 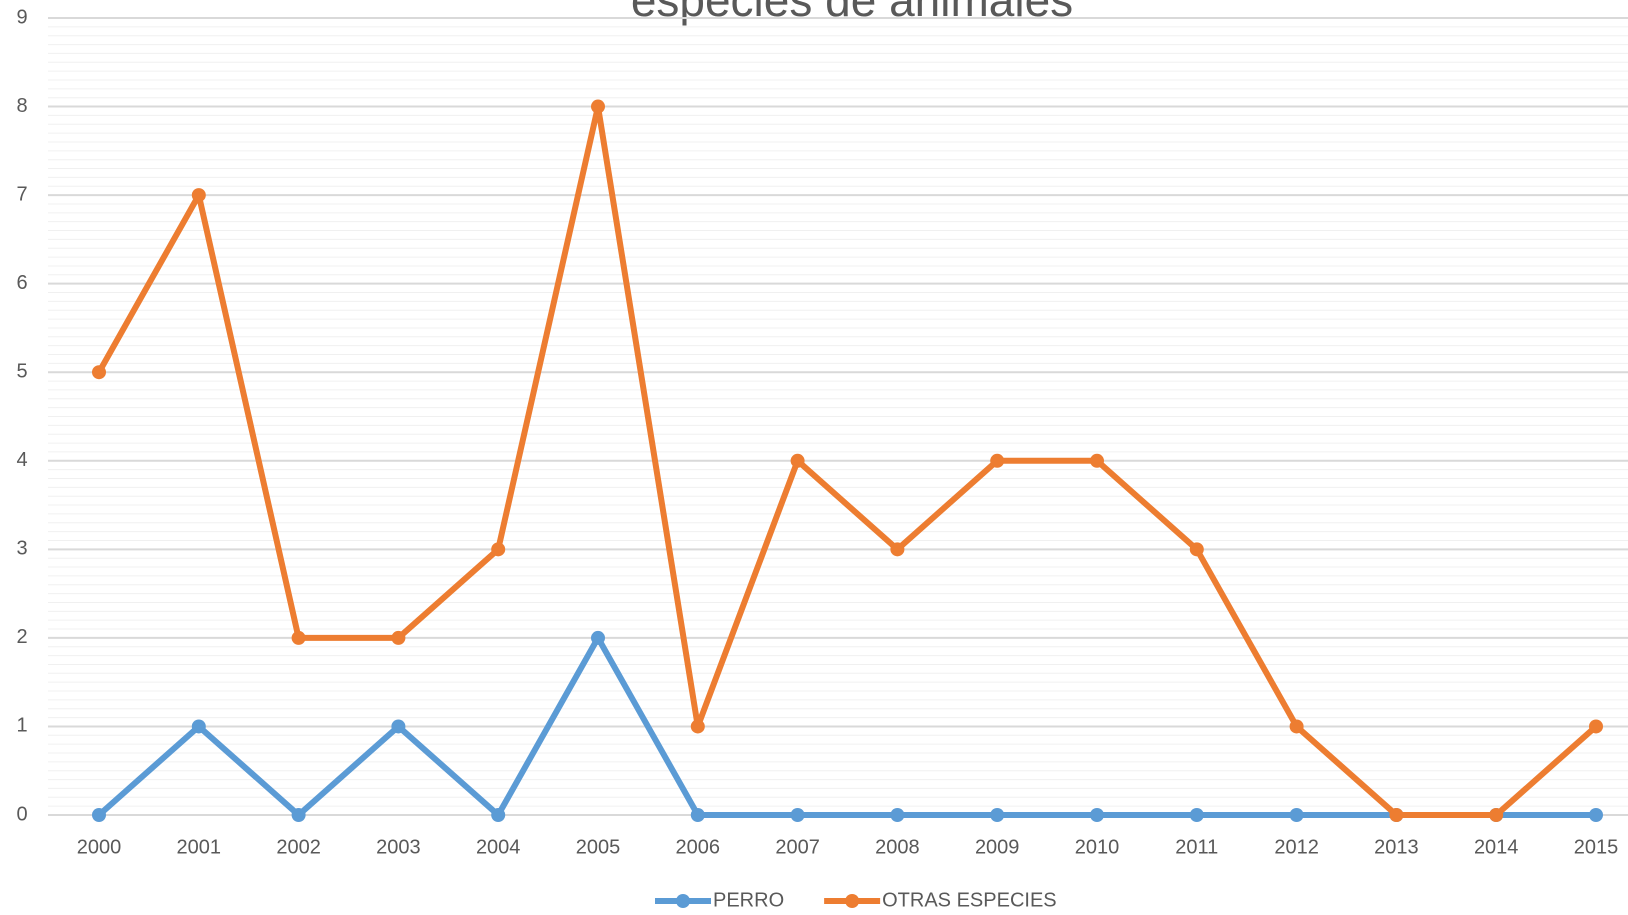 I want to click on x-tick-label: 2008, so click(x=897, y=847).